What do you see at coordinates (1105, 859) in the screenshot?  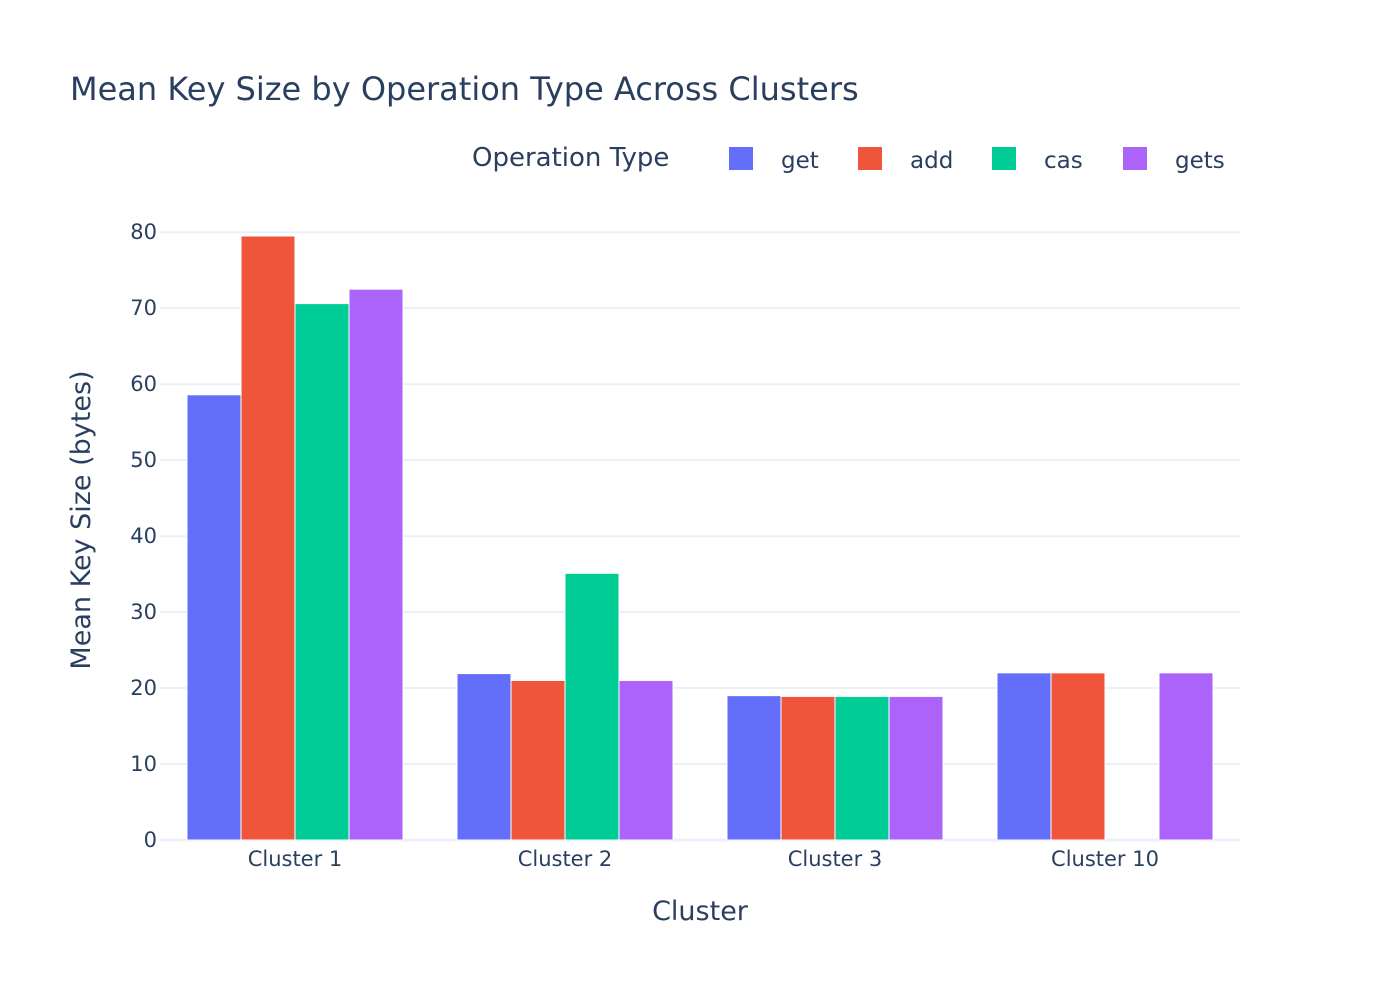 I see `x-tick-label: Cluster 10` at bounding box center [1105, 859].